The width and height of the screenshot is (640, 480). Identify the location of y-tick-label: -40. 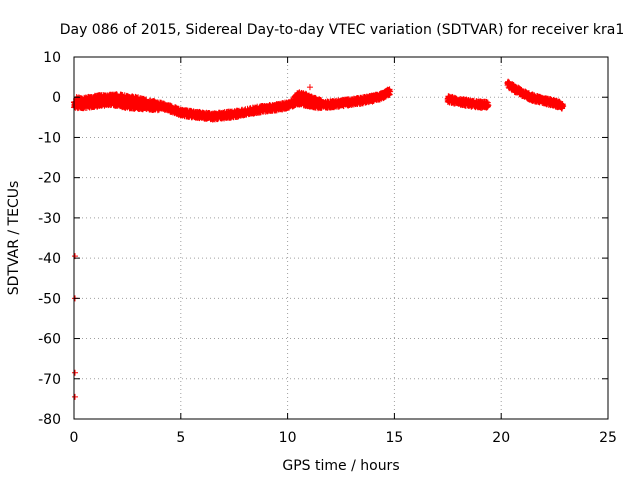
(49, 259).